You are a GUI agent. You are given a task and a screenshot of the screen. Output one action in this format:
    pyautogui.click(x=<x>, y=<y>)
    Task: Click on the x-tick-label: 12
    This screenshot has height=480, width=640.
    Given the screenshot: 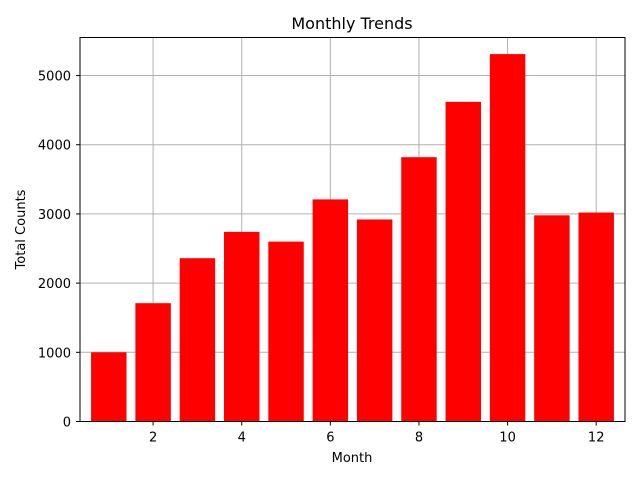 What is the action you would take?
    pyautogui.click(x=596, y=438)
    